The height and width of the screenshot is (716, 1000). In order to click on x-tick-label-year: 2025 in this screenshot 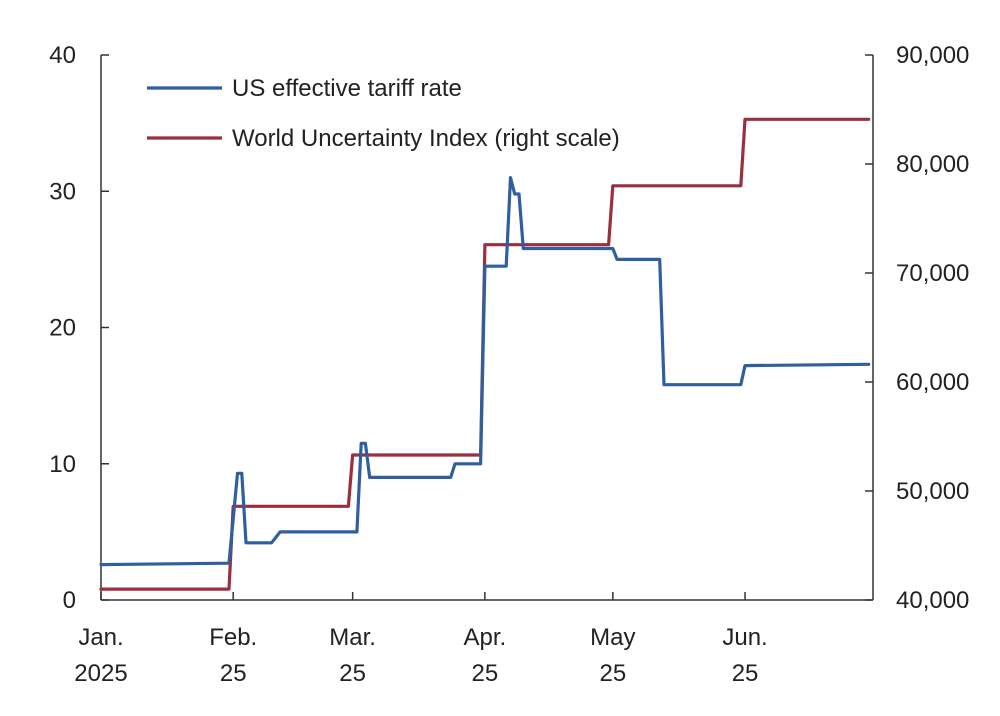, I will do `click(100, 673)`.